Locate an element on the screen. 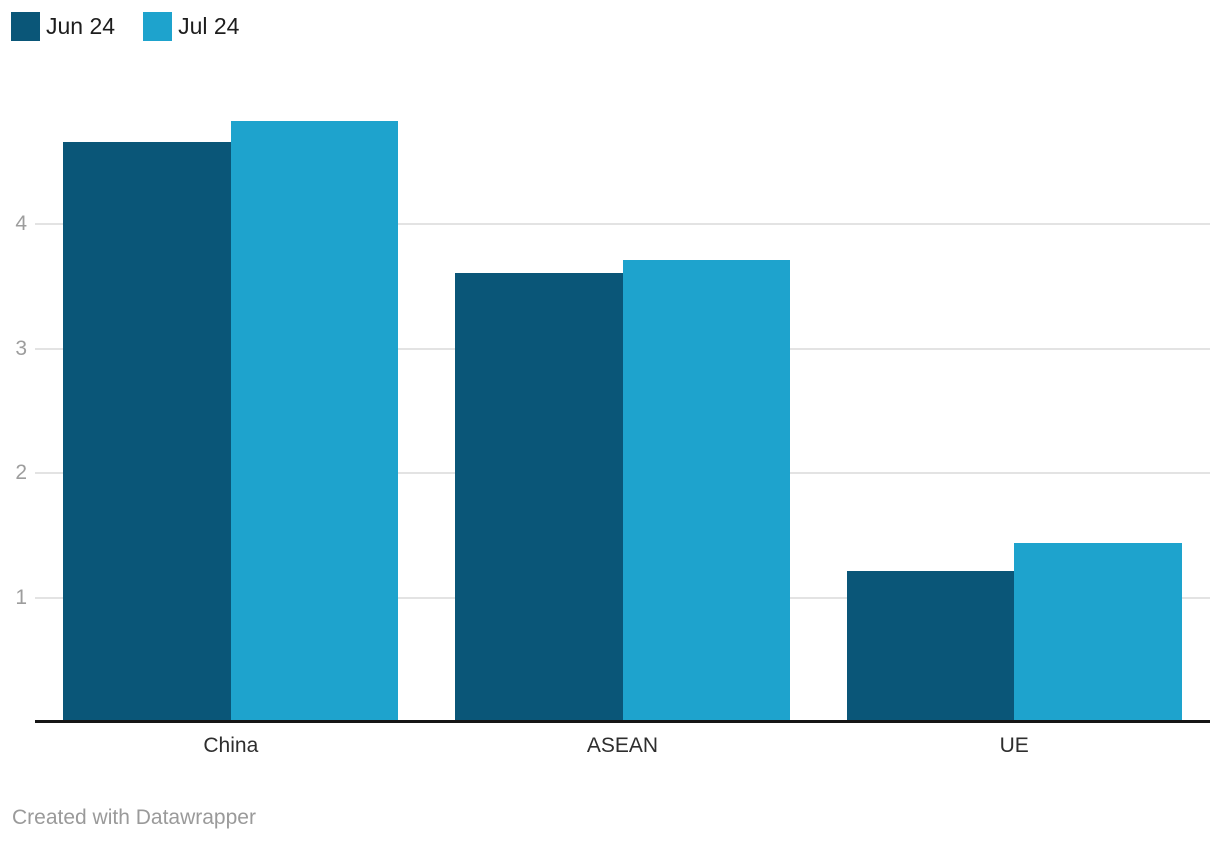 This screenshot has width=1220, height=844. y-tick-label-4: 4 is located at coordinates (21, 224).